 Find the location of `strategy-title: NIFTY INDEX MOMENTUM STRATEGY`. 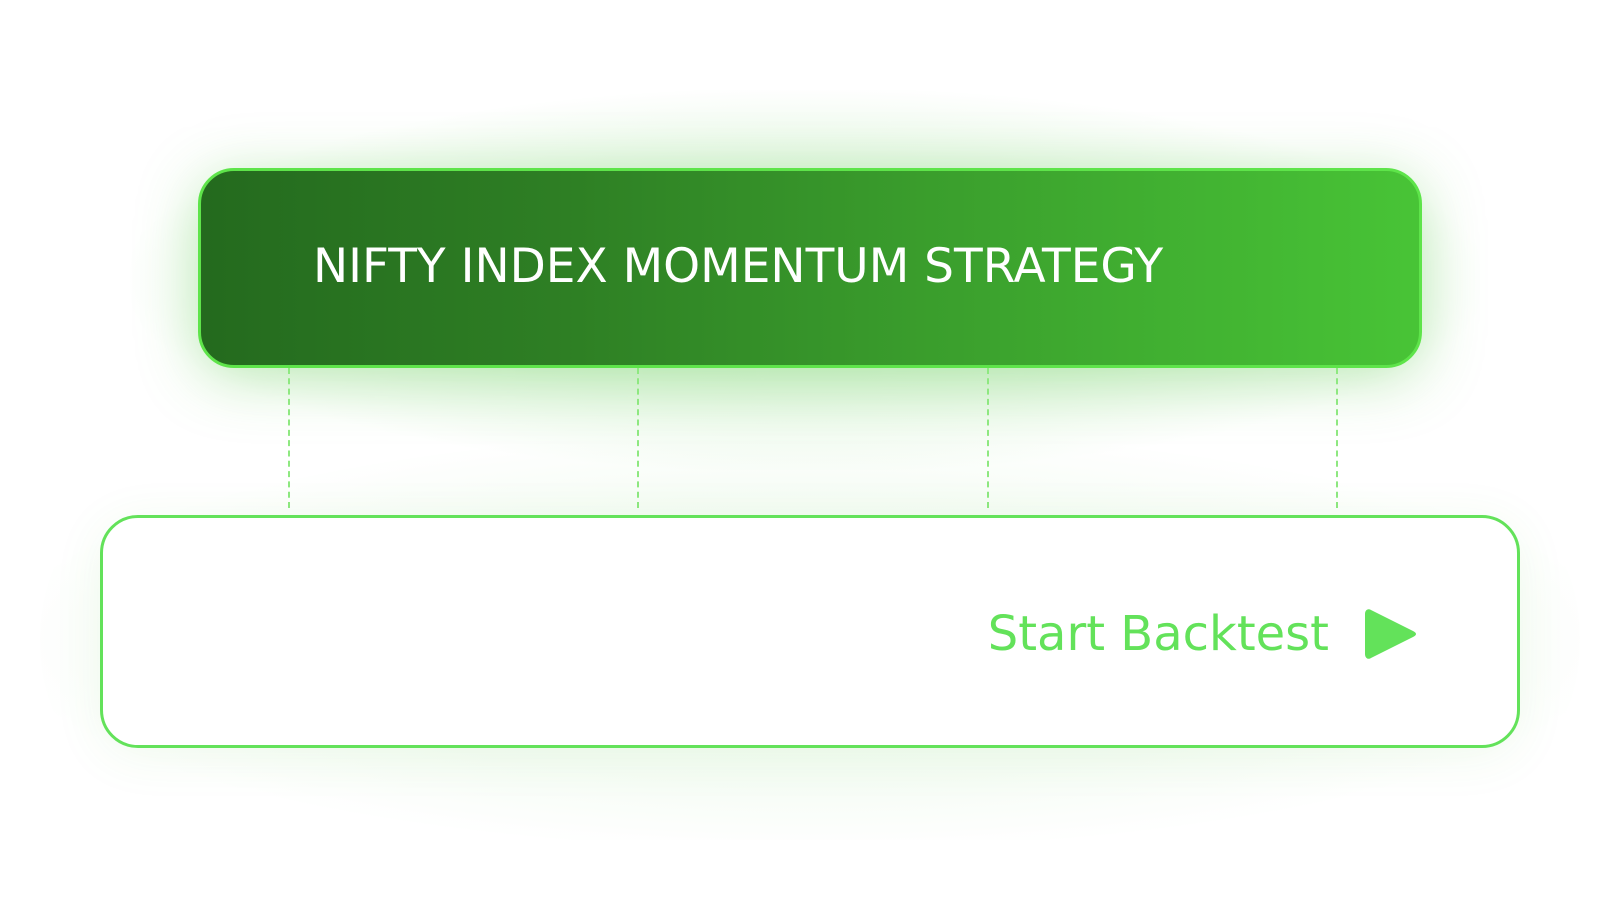

strategy-title: NIFTY INDEX MOMENTUM STRATEGY is located at coordinates (738, 266).